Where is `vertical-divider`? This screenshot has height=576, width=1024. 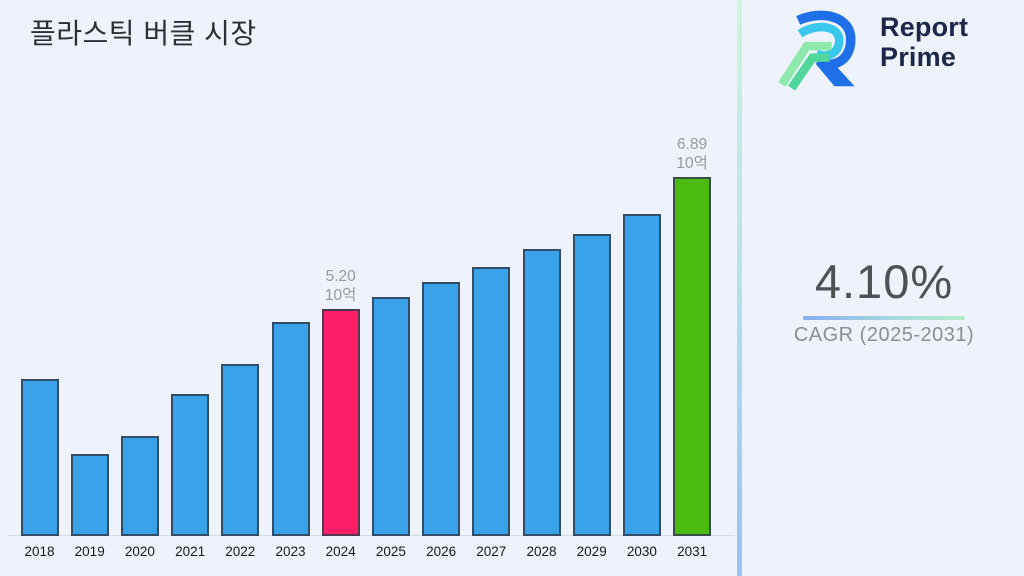 vertical-divider is located at coordinates (739, 288).